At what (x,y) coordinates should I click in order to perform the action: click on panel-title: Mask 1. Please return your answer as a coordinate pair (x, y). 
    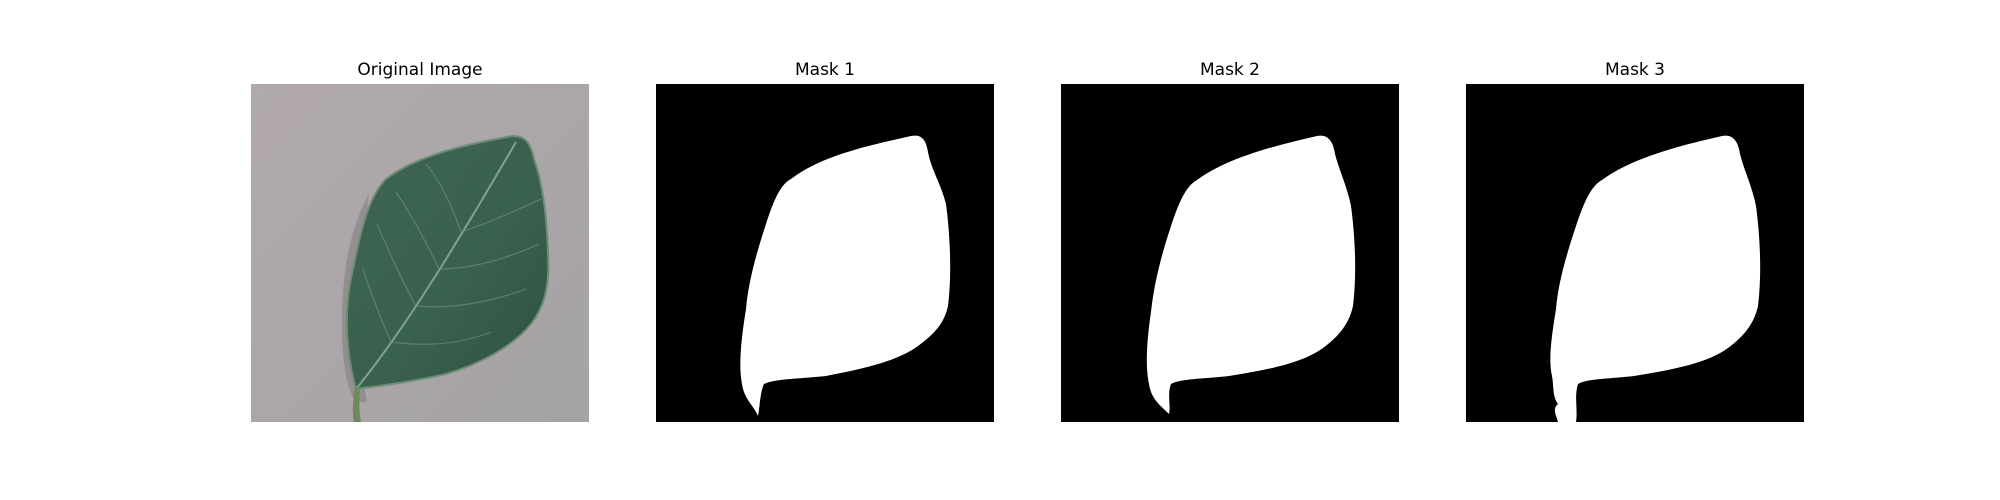
    Looking at the image, I should click on (824, 70).